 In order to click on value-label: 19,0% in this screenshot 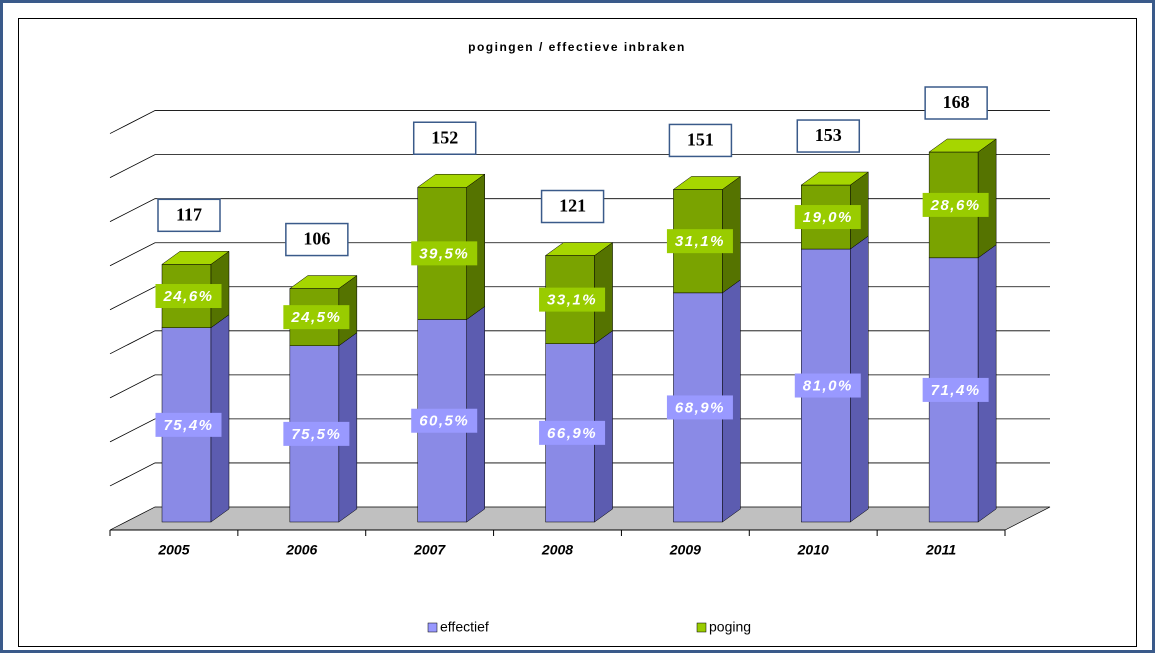, I will do `click(828, 217)`.